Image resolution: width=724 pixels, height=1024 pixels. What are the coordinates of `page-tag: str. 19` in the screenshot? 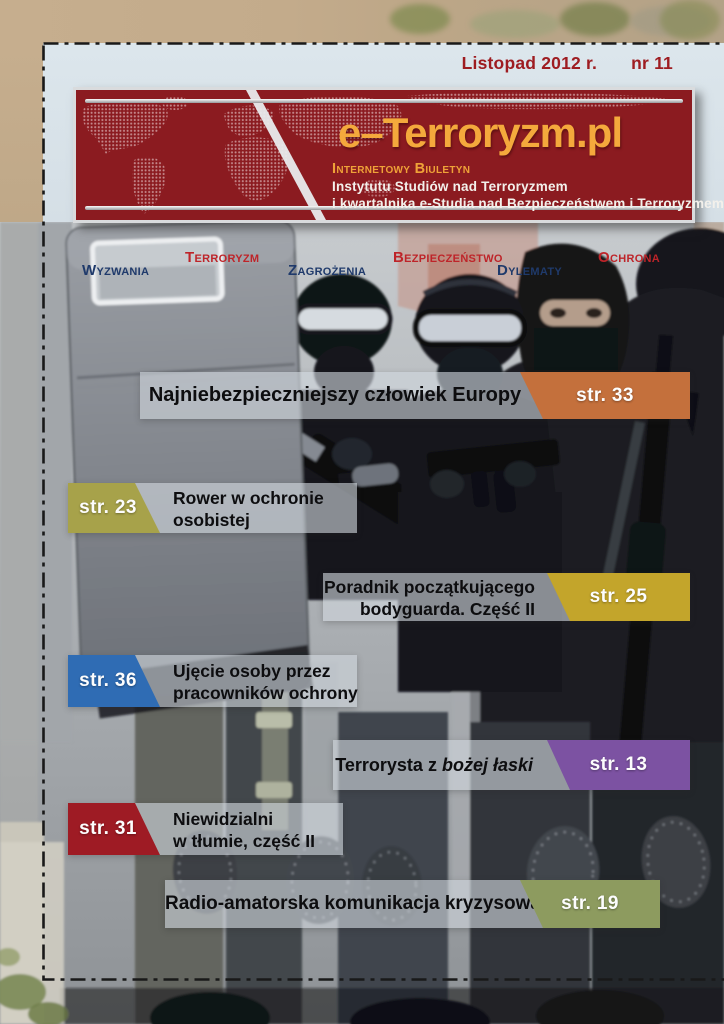 It's located at (590, 904).